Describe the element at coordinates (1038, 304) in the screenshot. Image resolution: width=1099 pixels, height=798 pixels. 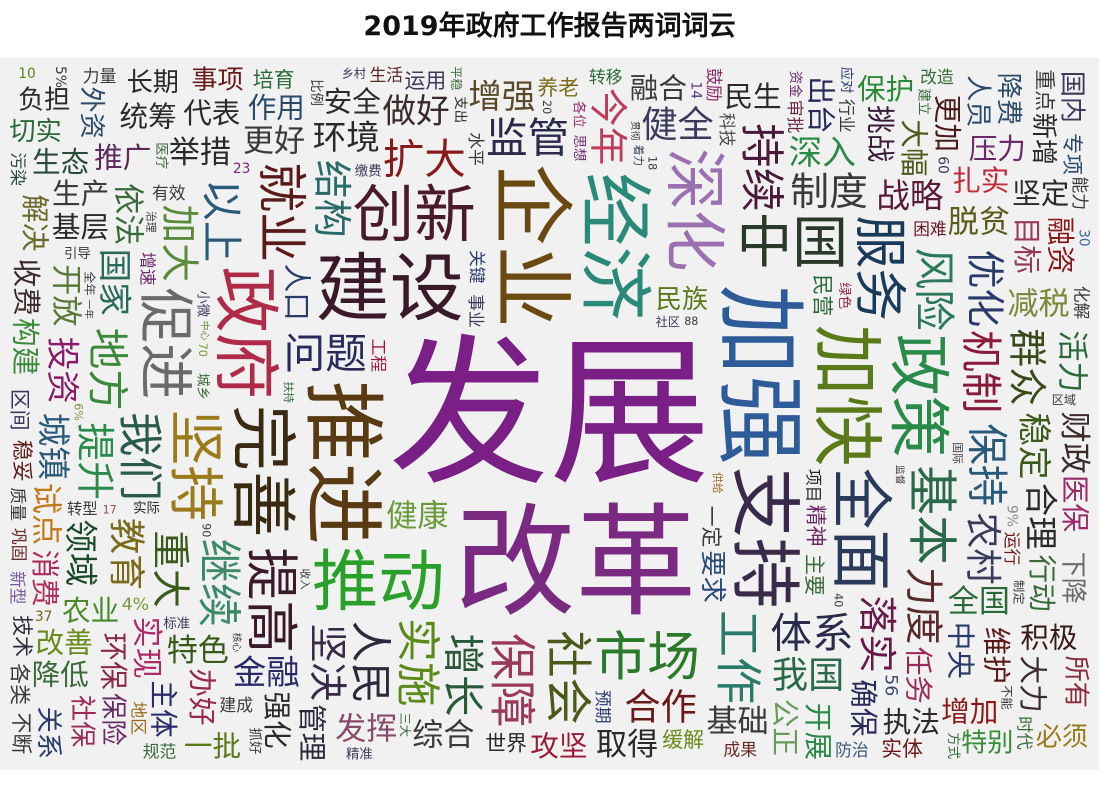
I see `word-label: 减税` at that location.